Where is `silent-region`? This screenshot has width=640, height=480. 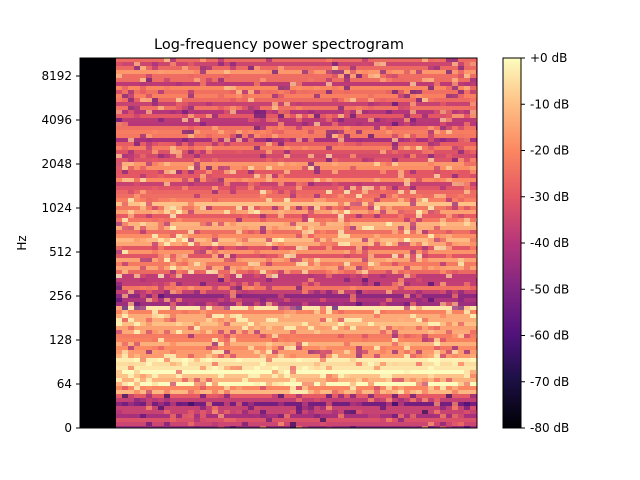 silent-region is located at coordinates (98, 243).